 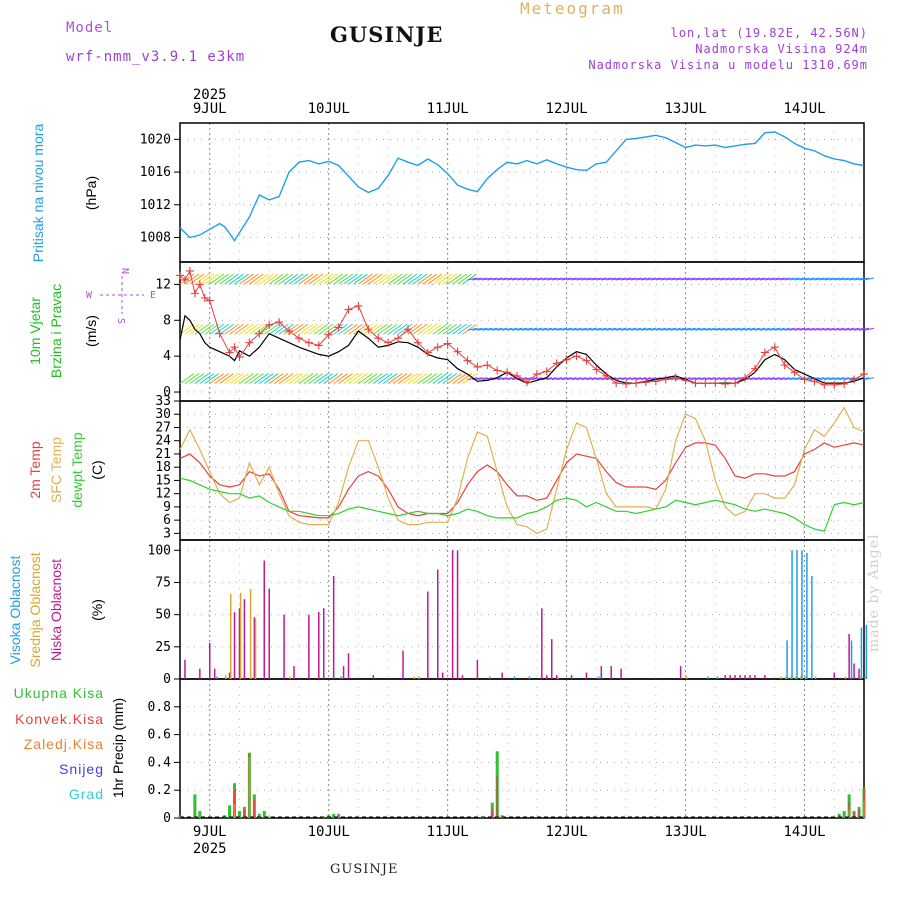 I want to click on station-title: GUSINJE, so click(x=387, y=34).